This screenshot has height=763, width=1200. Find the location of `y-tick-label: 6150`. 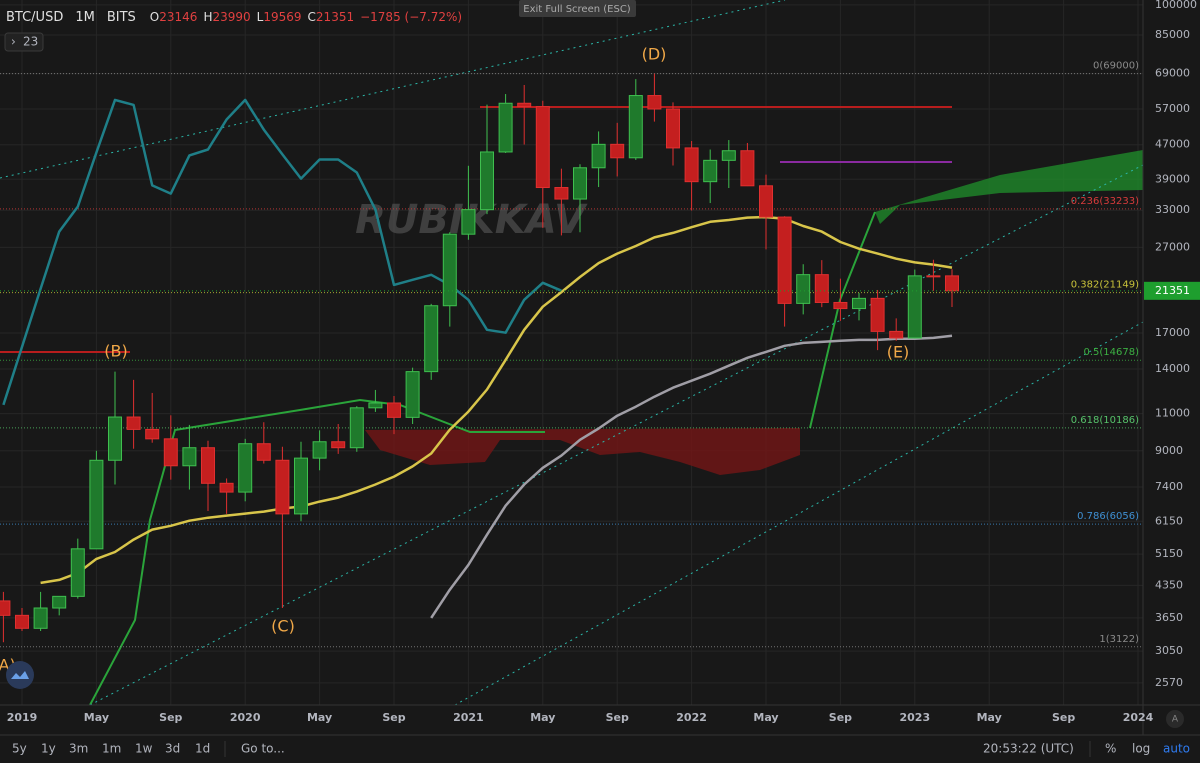

y-tick-label: 6150 is located at coordinates (1169, 520).